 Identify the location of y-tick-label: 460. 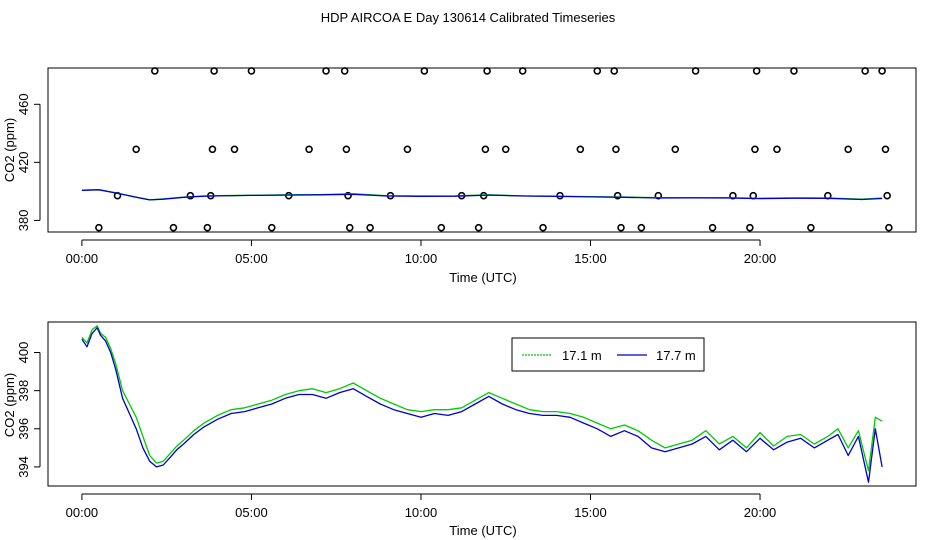
(23, 104).